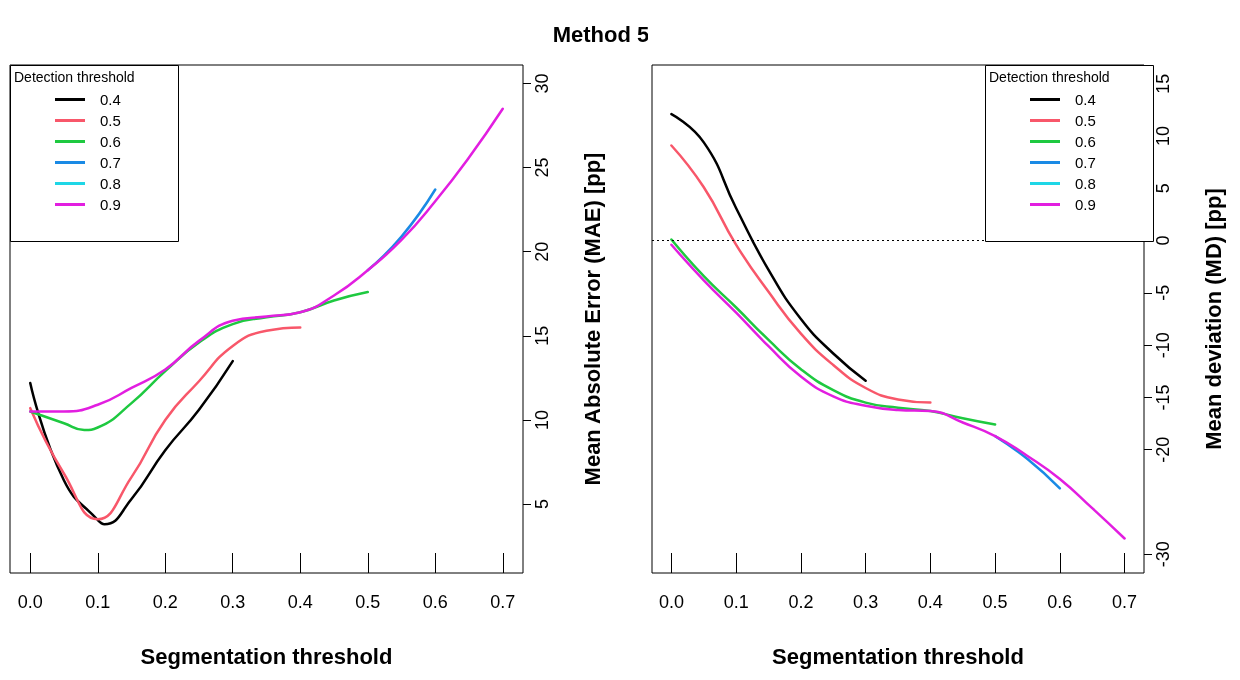 The height and width of the screenshot is (680, 1240). I want to click on y-tick-label: 25, so click(542, 167).